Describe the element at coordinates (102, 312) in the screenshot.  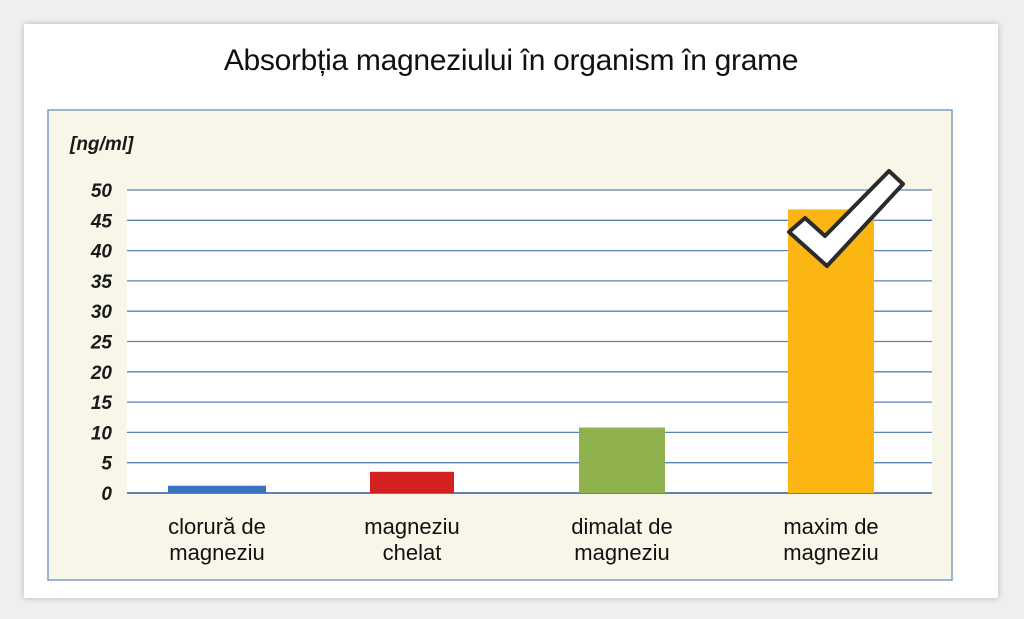
I see `y-tick-label: 30` at that location.